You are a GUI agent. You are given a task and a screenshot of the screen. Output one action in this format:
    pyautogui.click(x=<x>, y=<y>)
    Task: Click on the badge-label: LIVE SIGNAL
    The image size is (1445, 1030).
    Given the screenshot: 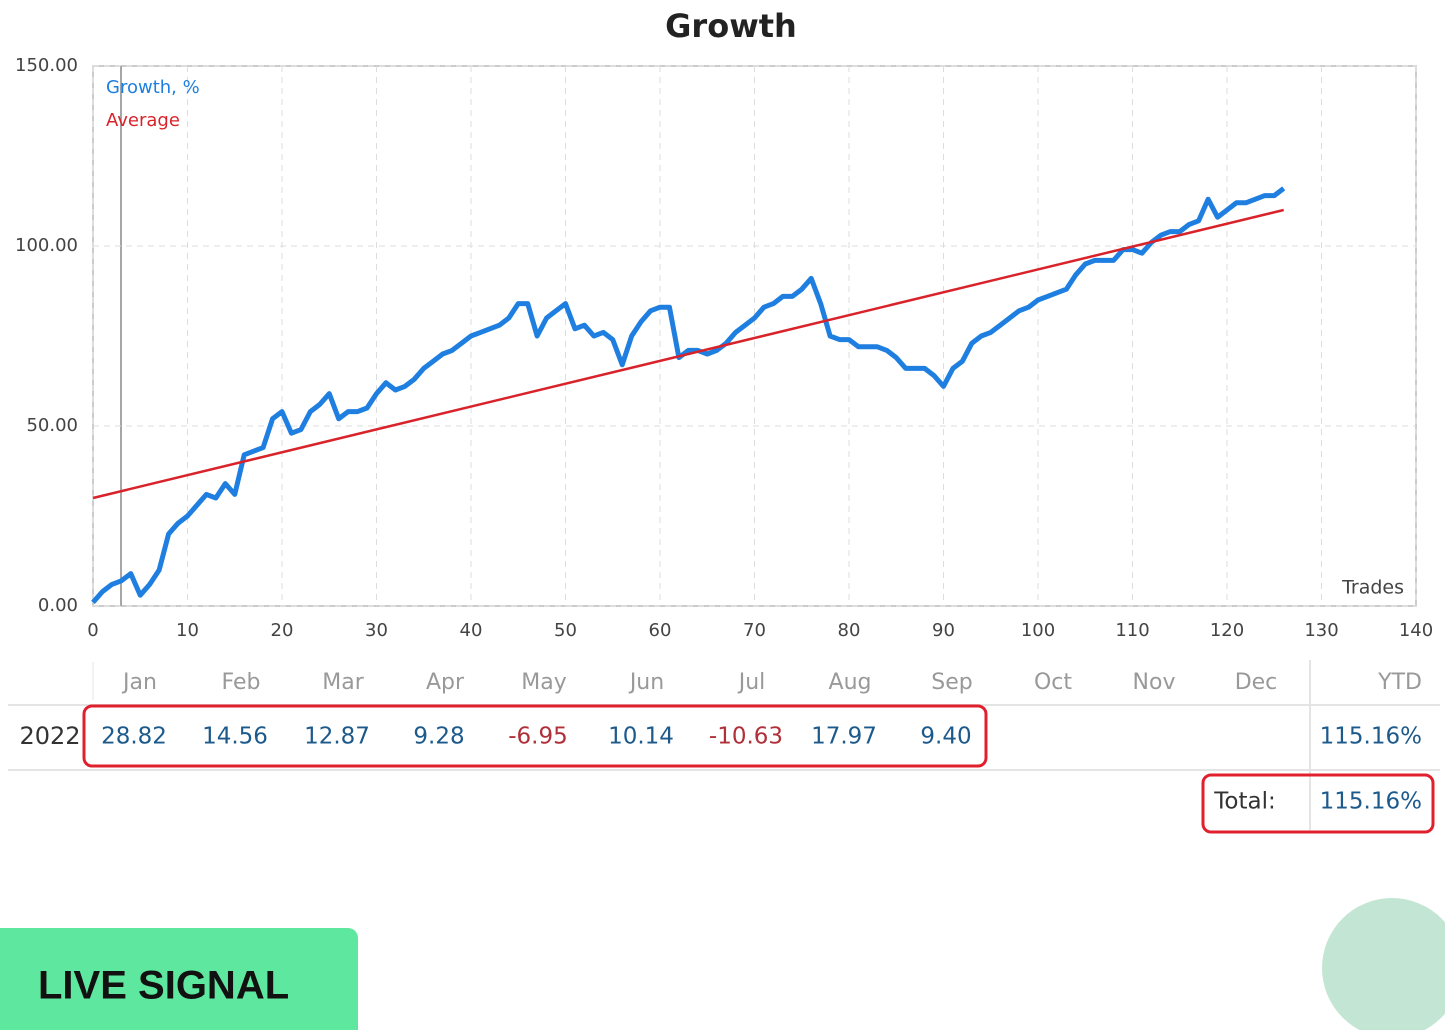 What is the action you would take?
    pyautogui.click(x=163, y=986)
    